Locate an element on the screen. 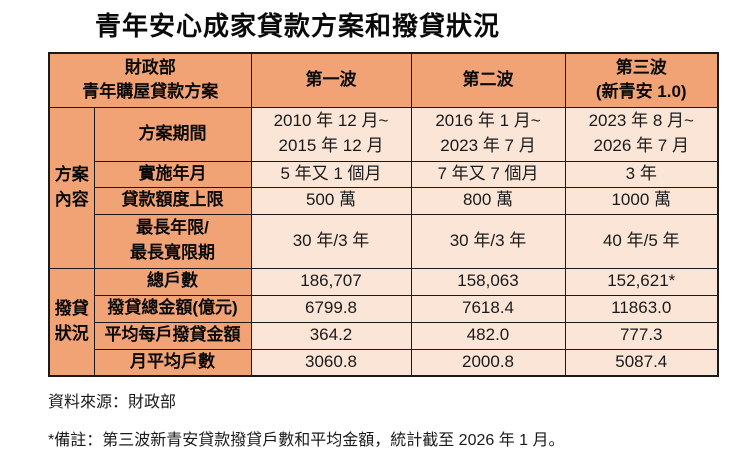  table-row: 撥貸總金額(億元) 6799.8 7618.4 11863.0 is located at coordinates (384, 308).